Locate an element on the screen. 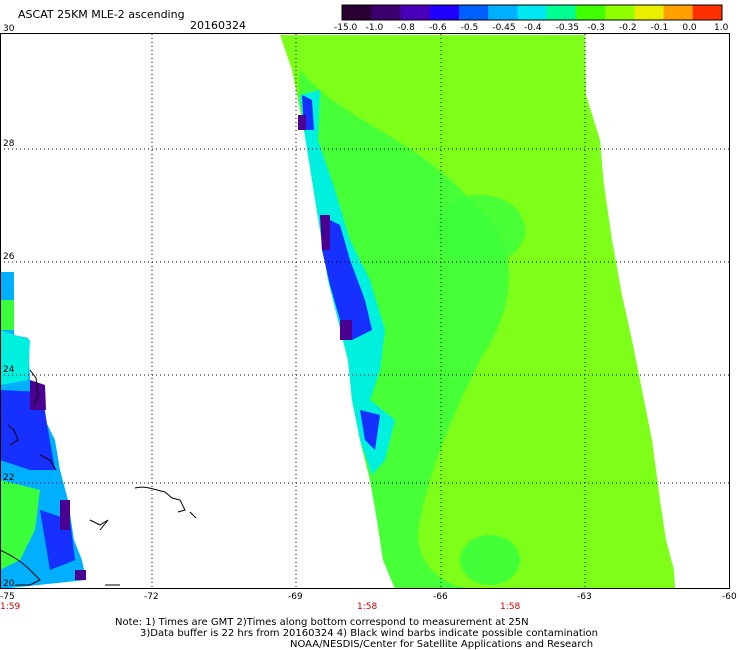 The height and width of the screenshot is (650, 740). latitude-tick-label: 24 is located at coordinates (8, 370).